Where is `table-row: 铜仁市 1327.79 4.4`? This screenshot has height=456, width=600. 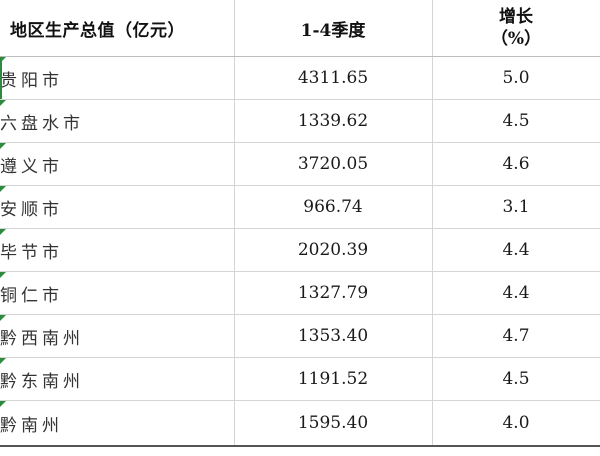 table-row: 铜仁市 1327.79 4.4 is located at coordinates (300, 293).